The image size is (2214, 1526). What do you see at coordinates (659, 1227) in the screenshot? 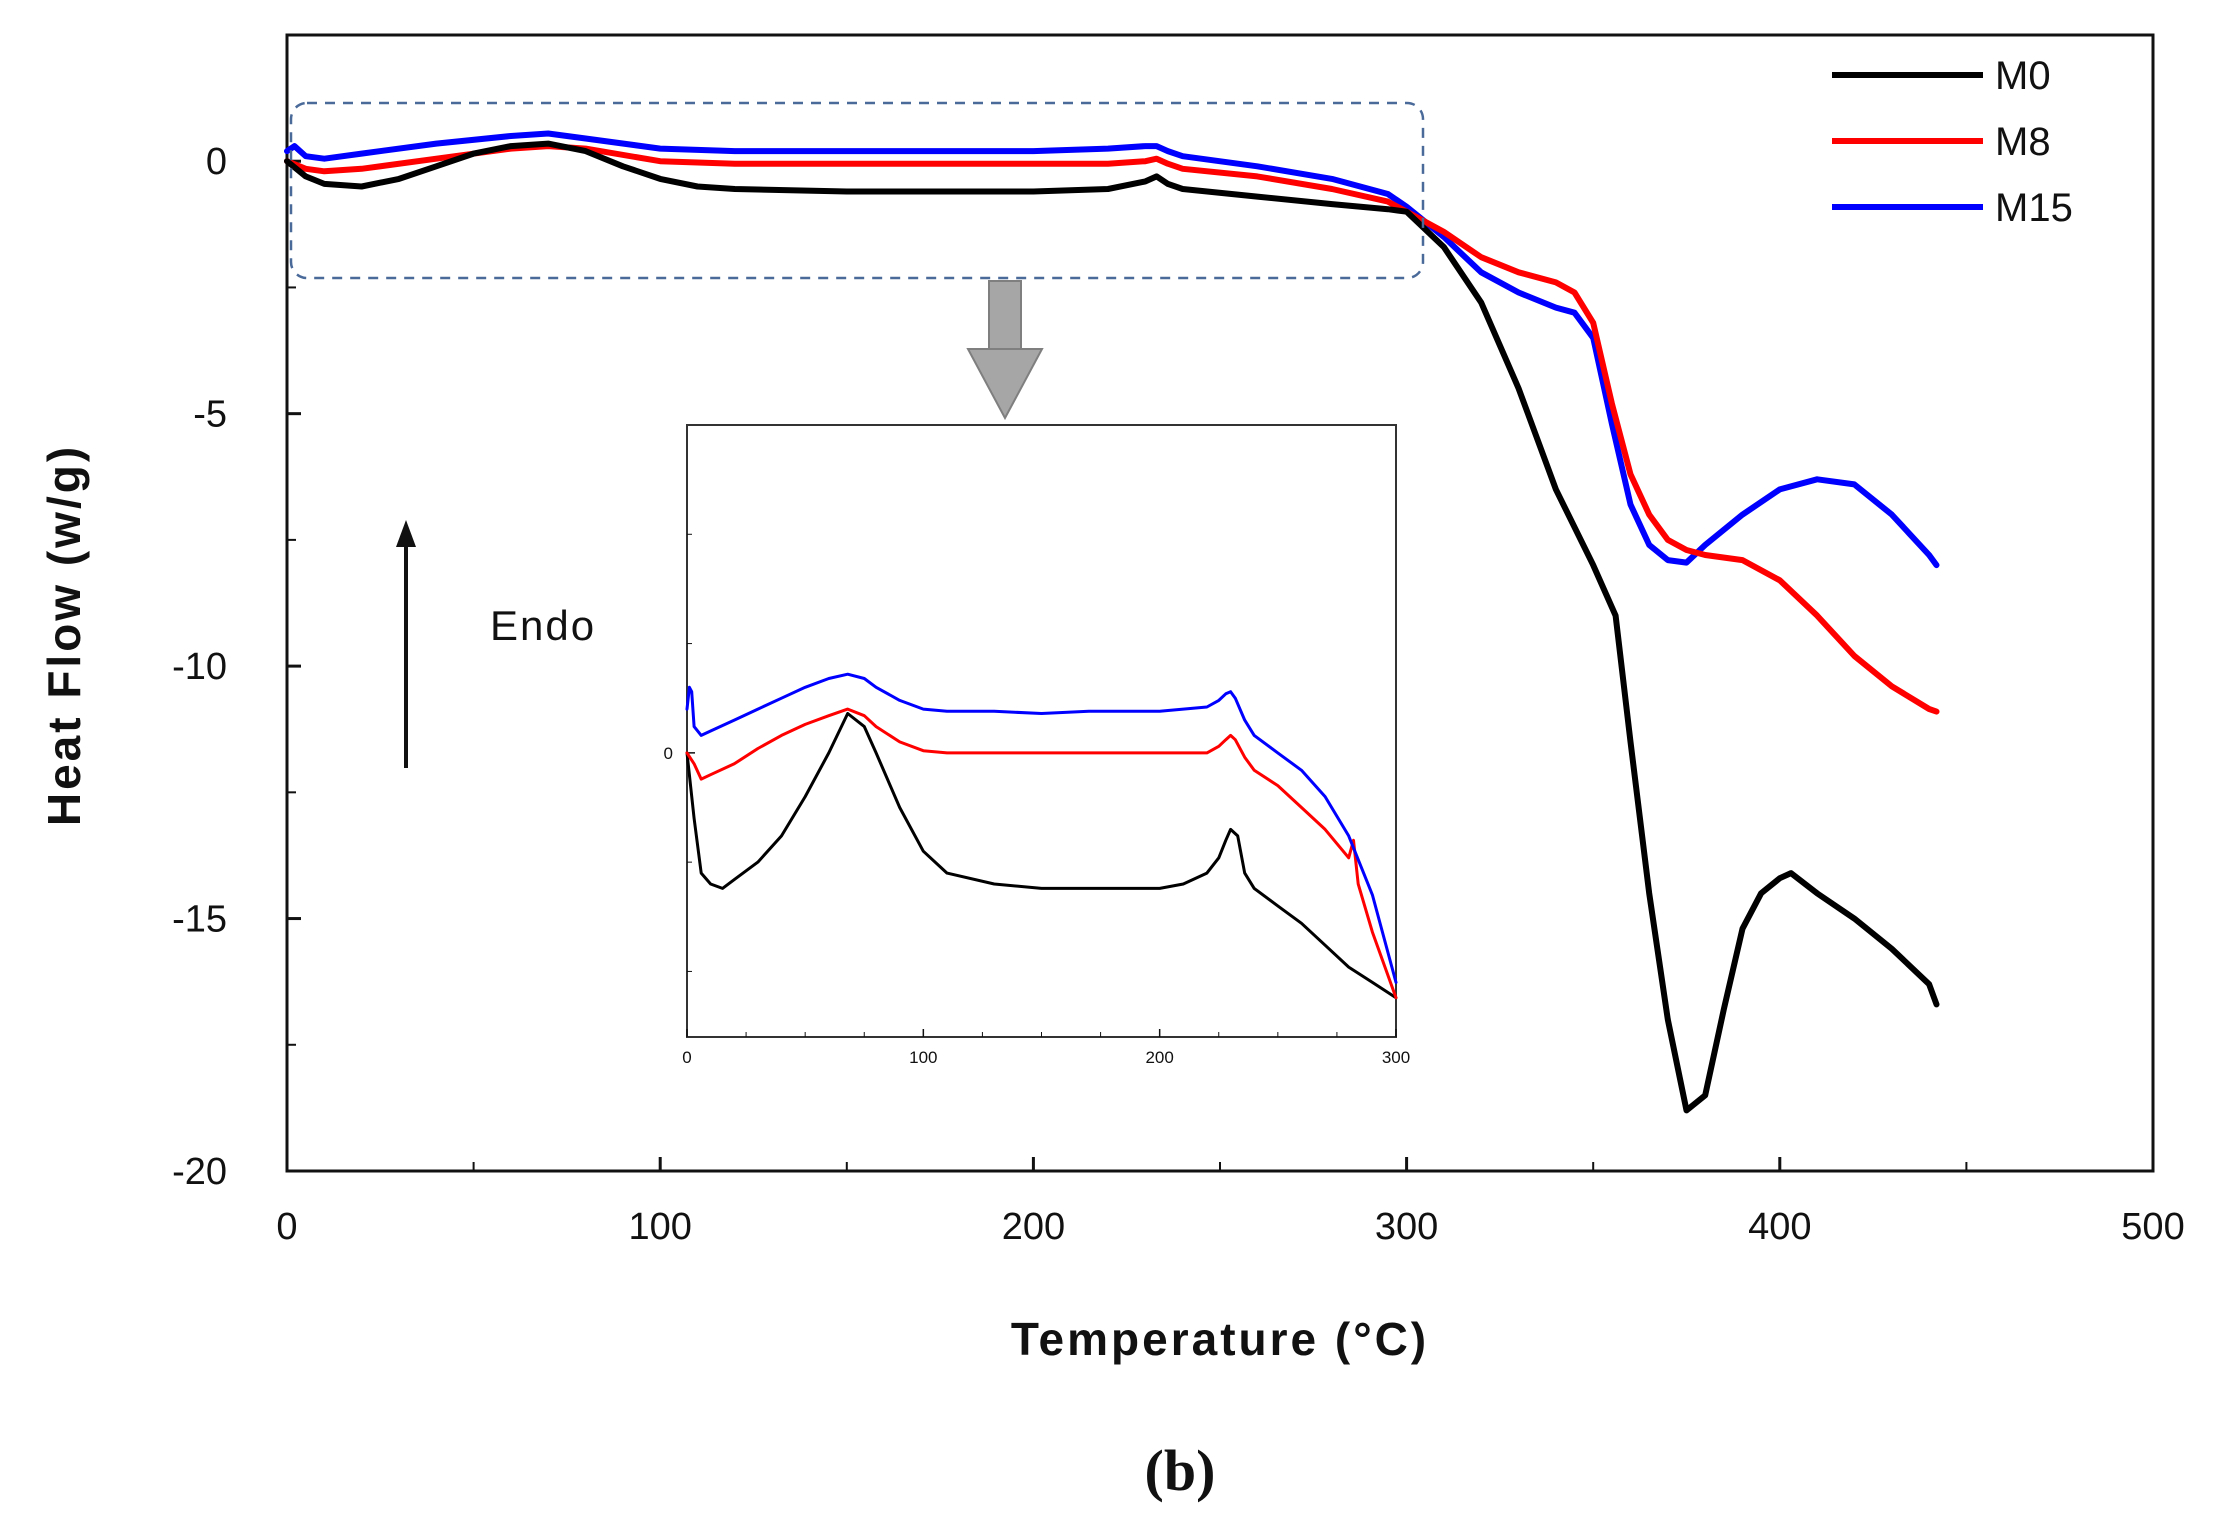
I see `x-tick-label: 100` at bounding box center [659, 1227].